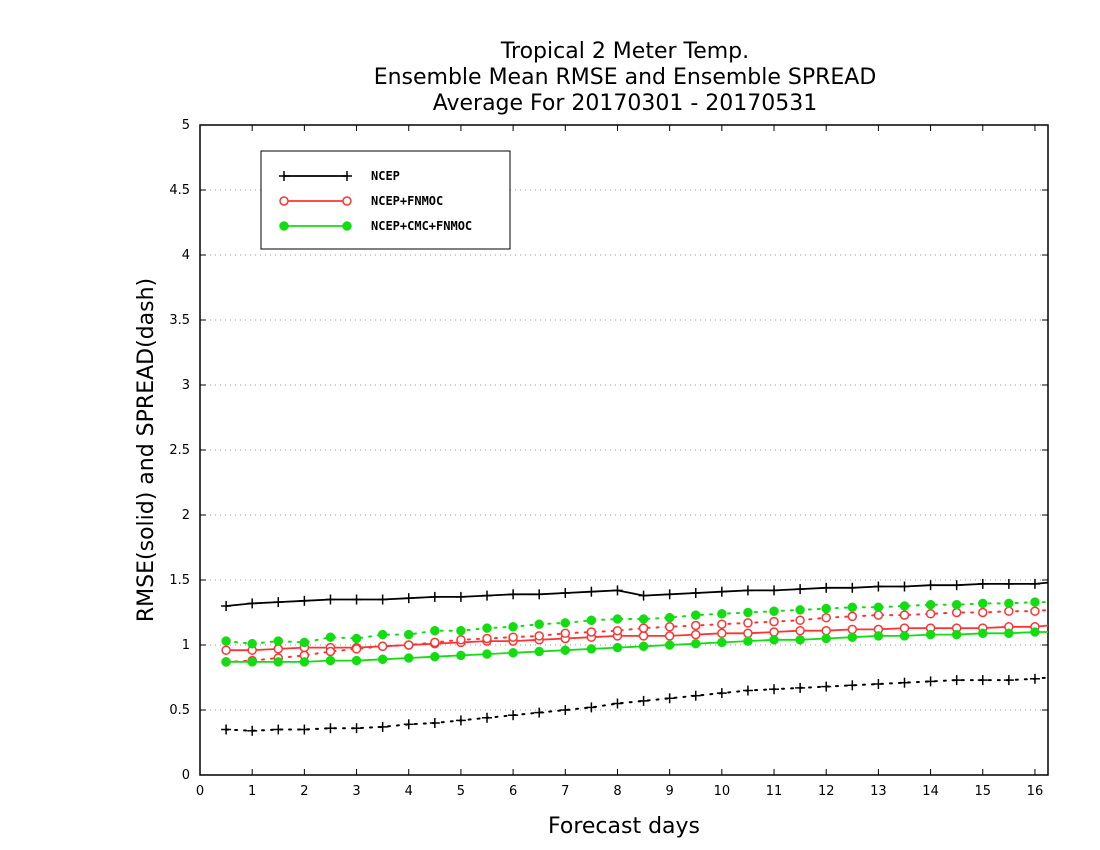 This screenshot has height=850, width=1100. I want to click on x-tick-label: 6, so click(513, 791).